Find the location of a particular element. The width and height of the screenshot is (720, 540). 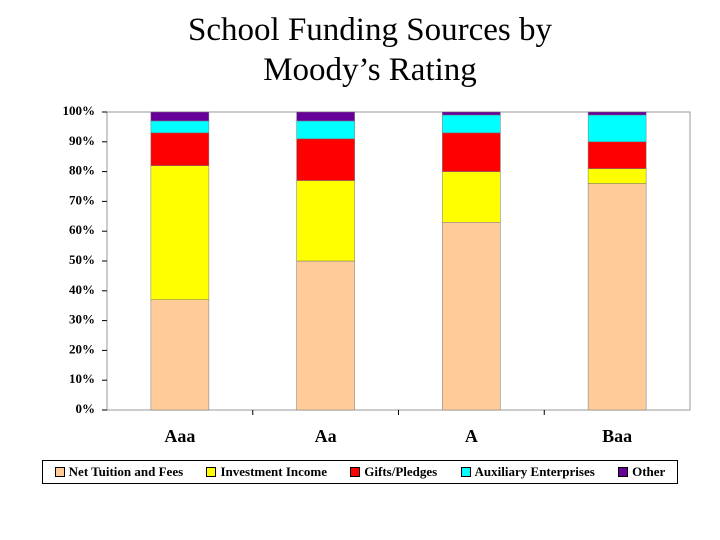

x-tick-label: Baa is located at coordinates (617, 436).